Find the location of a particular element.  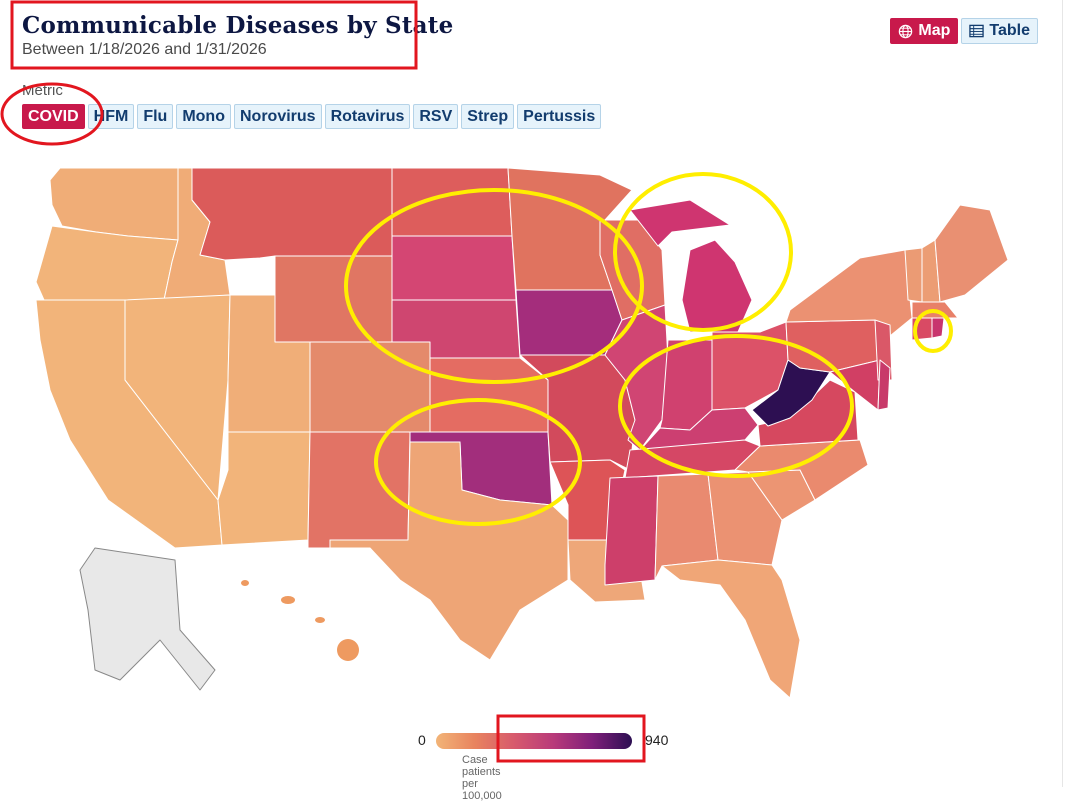

legend-gradient-bar is located at coordinates (534, 741).